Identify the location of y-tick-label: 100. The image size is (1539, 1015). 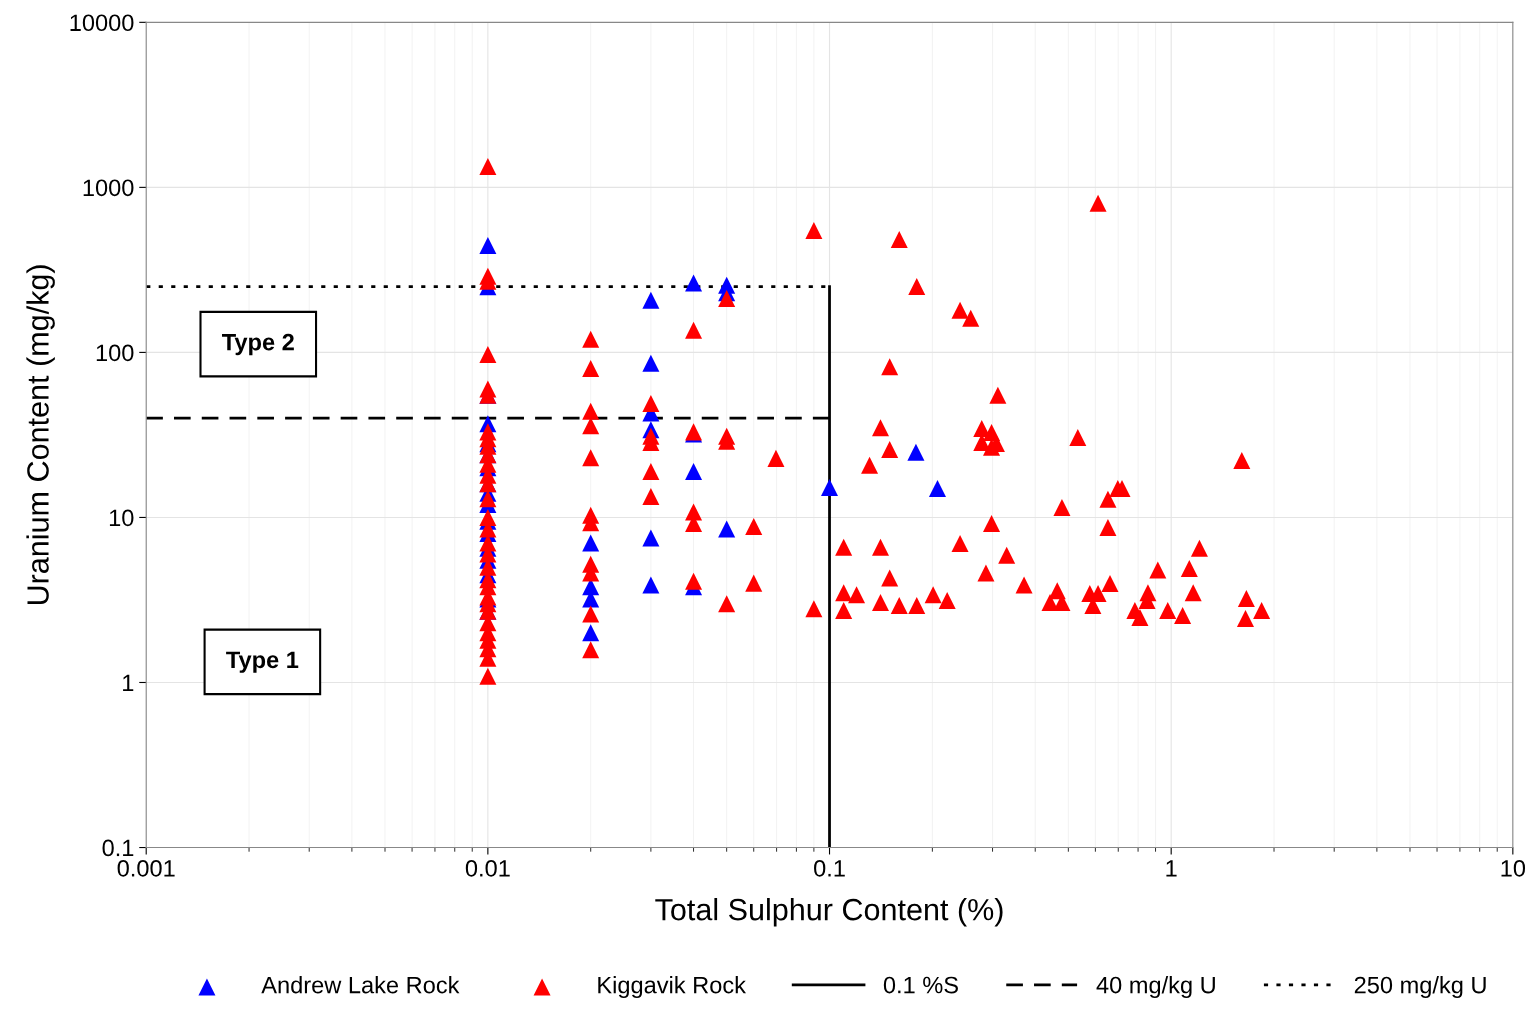
(115, 353).